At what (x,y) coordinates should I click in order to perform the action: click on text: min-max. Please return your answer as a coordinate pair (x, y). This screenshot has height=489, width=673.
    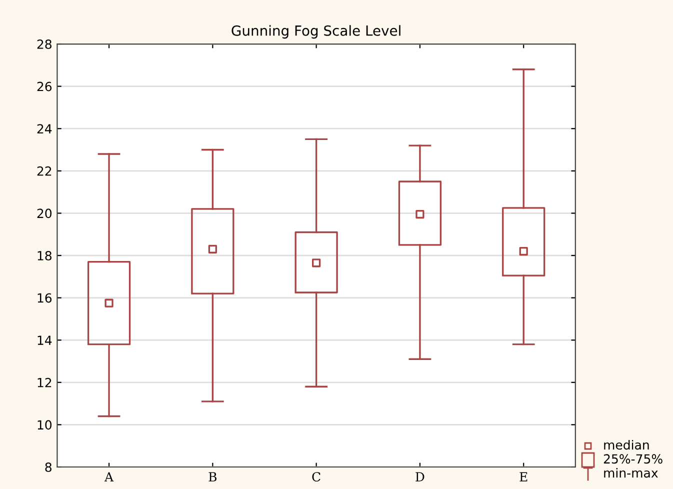
    Looking at the image, I should click on (631, 473).